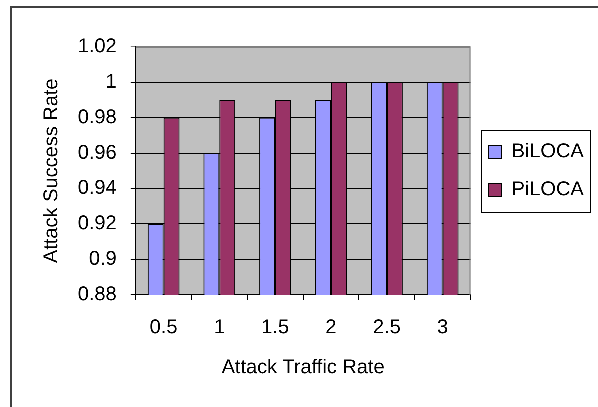 The height and width of the screenshot is (407, 598). I want to click on y-tick-label: 0.94, so click(97, 188).